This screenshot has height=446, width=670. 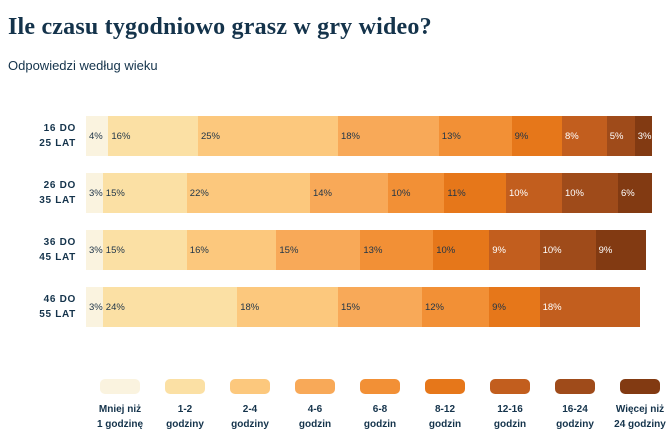 What do you see at coordinates (248, 193) in the screenshot?
I see `bar-segment: 22%` at bounding box center [248, 193].